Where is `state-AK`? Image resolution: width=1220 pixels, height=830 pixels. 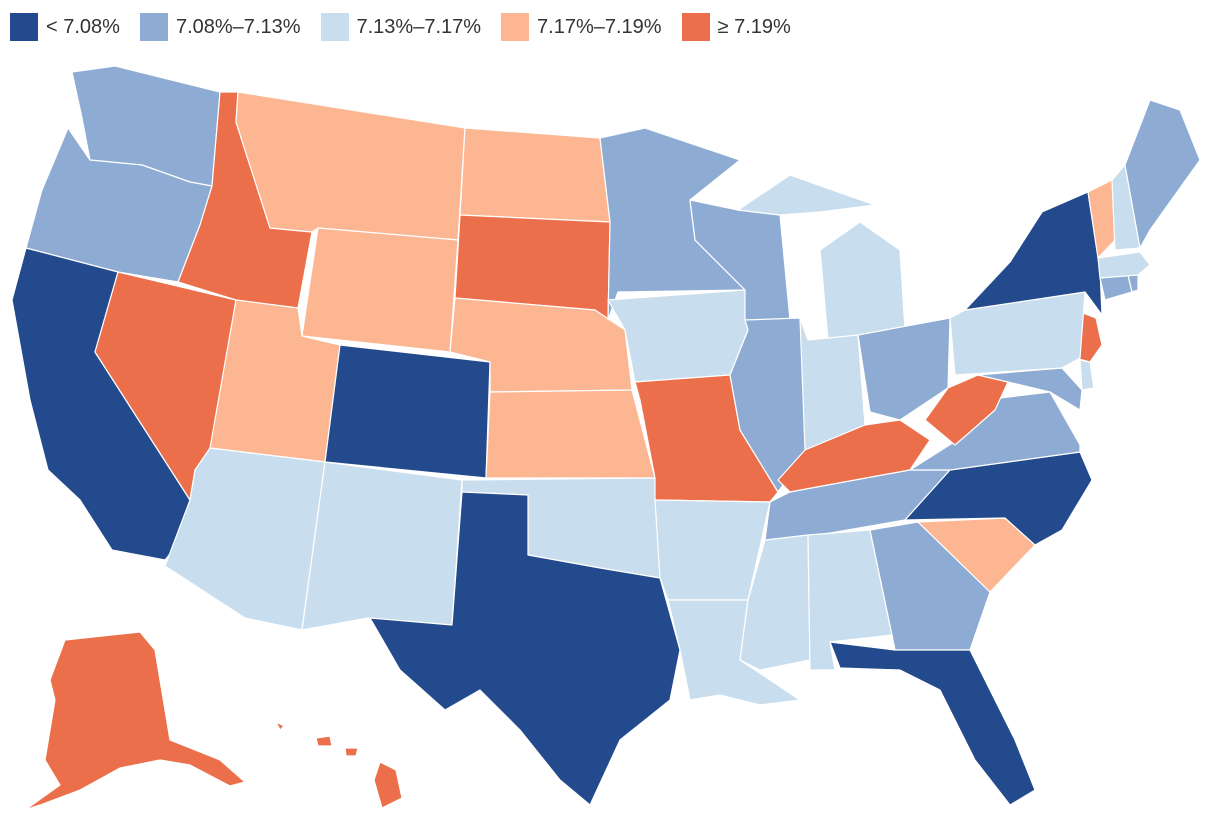 state-AK is located at coordinates (135, 721).